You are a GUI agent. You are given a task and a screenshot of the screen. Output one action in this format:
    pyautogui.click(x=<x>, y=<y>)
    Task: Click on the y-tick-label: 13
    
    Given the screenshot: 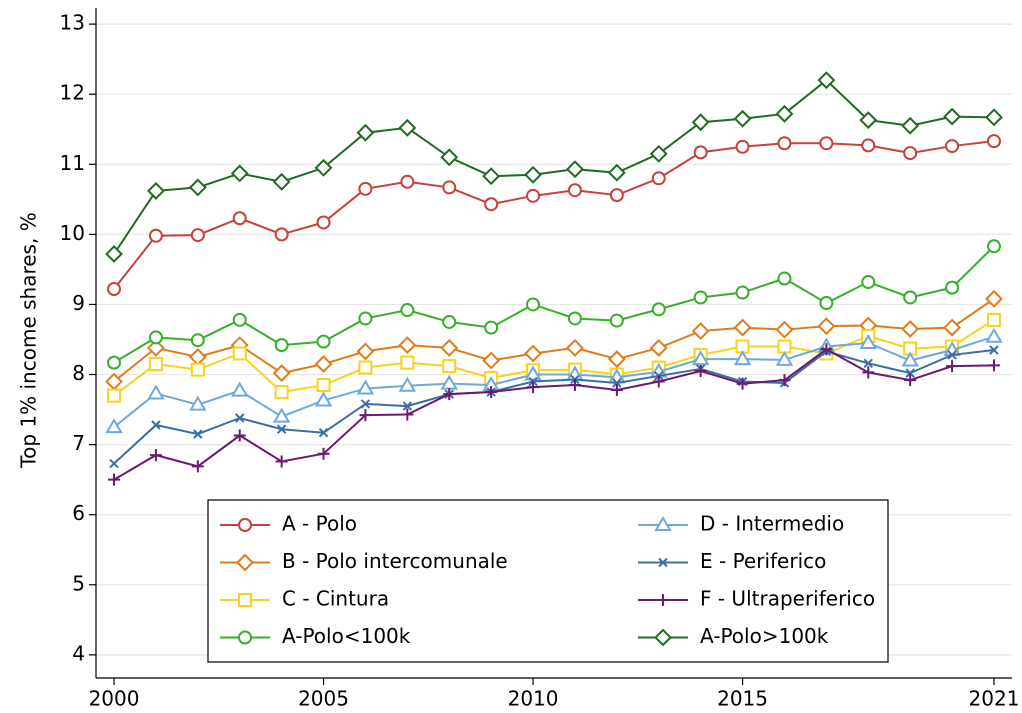 What is the action you would take?
    pyautogui.click(x=72, y=23)
    